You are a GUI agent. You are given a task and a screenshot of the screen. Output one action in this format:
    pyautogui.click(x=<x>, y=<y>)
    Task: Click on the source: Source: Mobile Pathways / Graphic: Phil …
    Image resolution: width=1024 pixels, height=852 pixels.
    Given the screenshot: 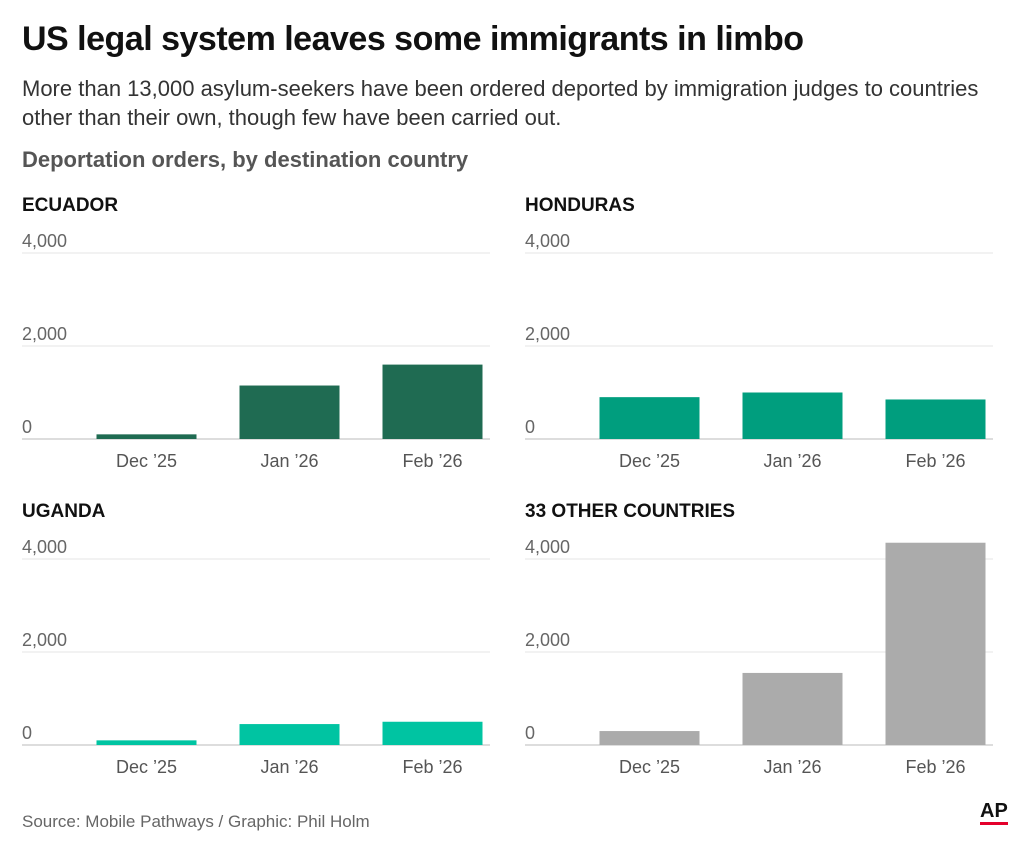 What is the action you would take?
    pyautogui.click(x=196, y=821)
    